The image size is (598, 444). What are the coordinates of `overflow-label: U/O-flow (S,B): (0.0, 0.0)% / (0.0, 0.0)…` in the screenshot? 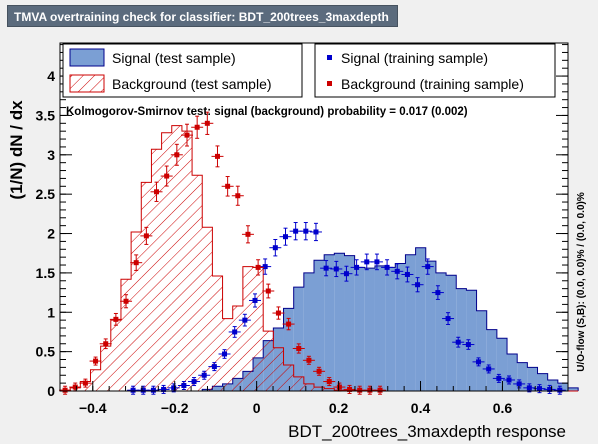 It's located at (581, 282).